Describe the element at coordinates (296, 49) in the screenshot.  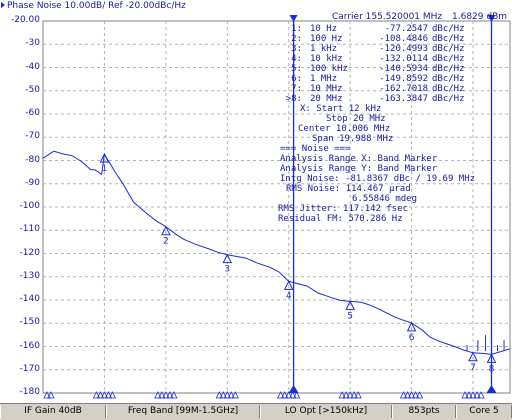
I see `marker-id: 3:` at that location.